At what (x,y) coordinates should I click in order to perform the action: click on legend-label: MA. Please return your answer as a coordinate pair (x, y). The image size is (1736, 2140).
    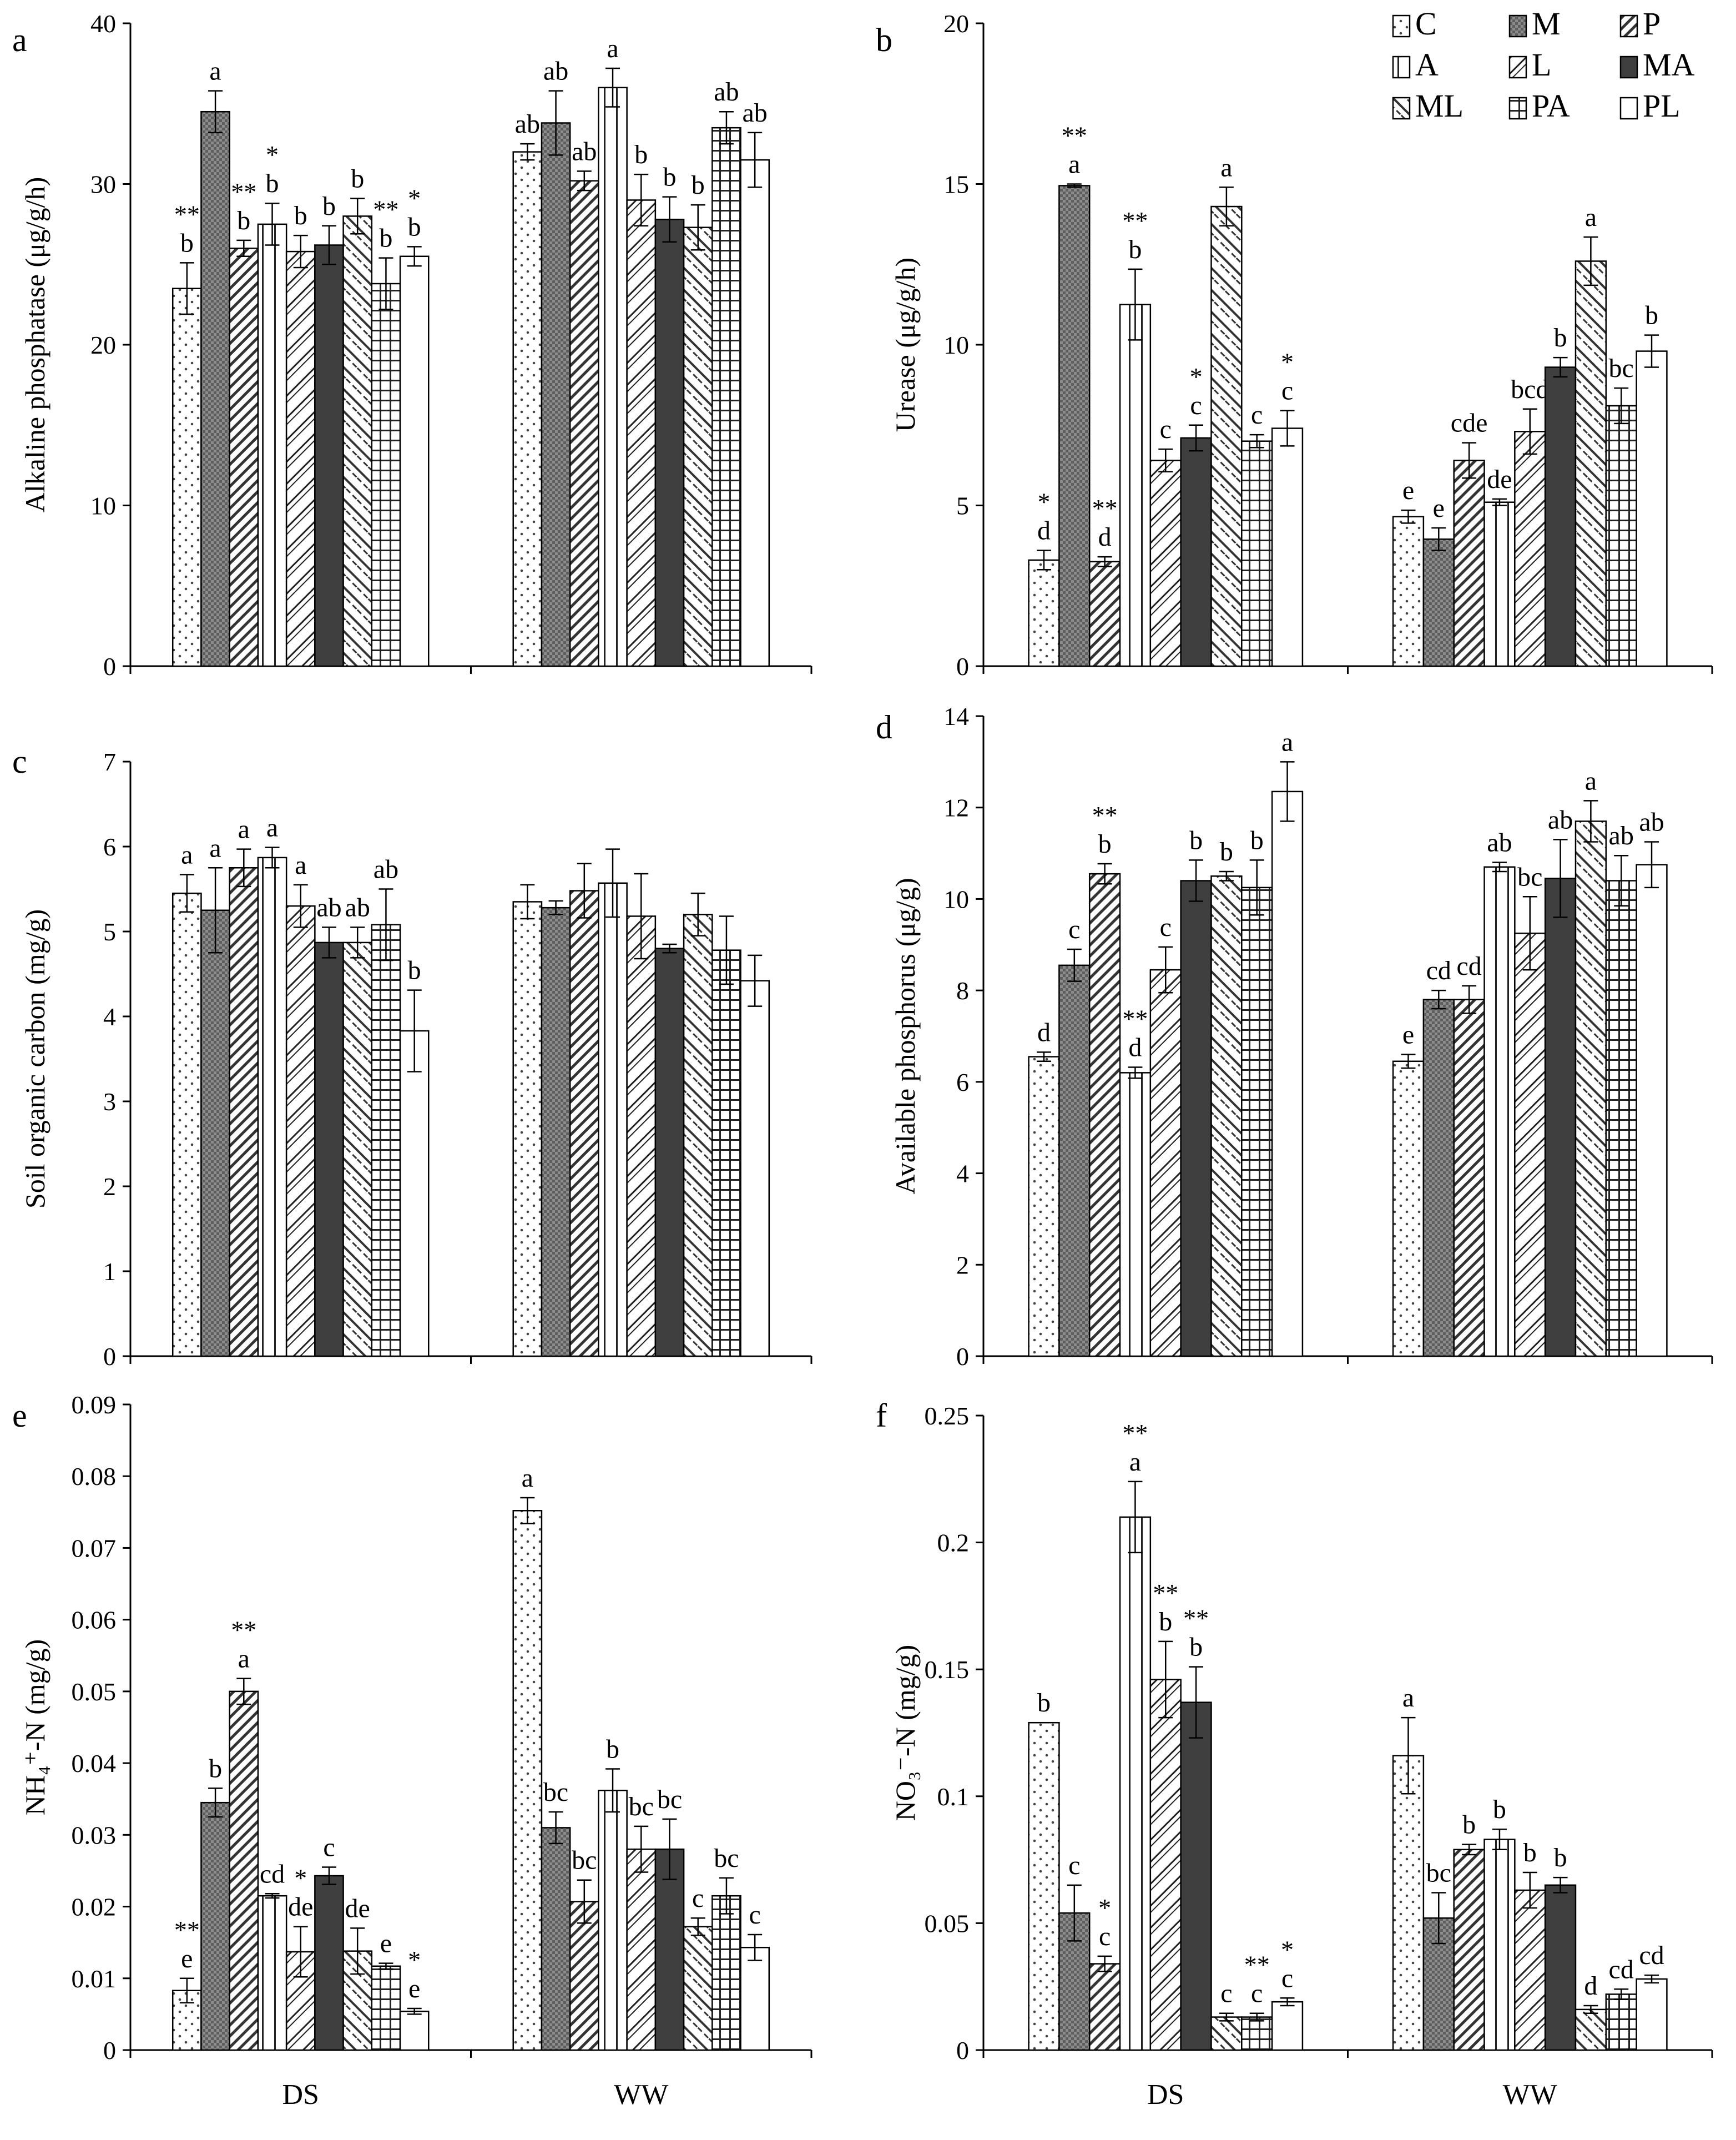
    Looking at the image, I should click on (1669, 65).